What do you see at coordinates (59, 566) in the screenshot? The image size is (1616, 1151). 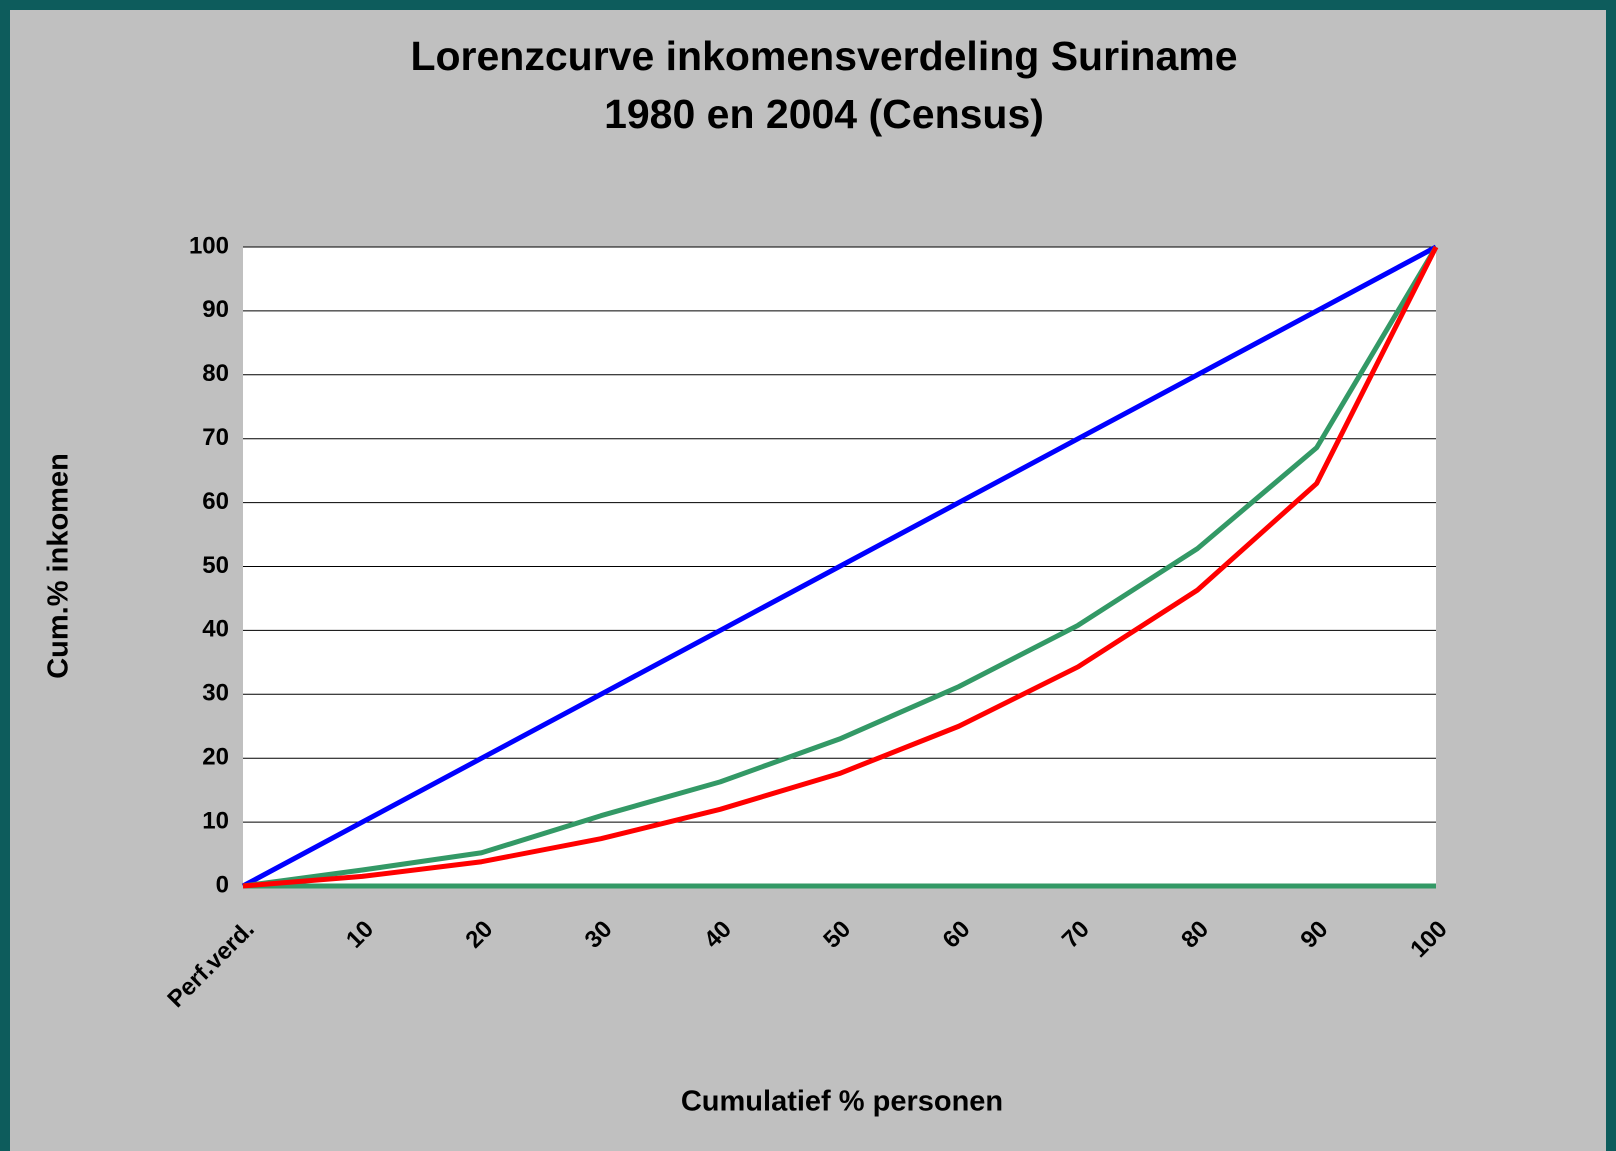 I see `y-axis-label: Cum.% inkomen` at bounding box center [59, 566].